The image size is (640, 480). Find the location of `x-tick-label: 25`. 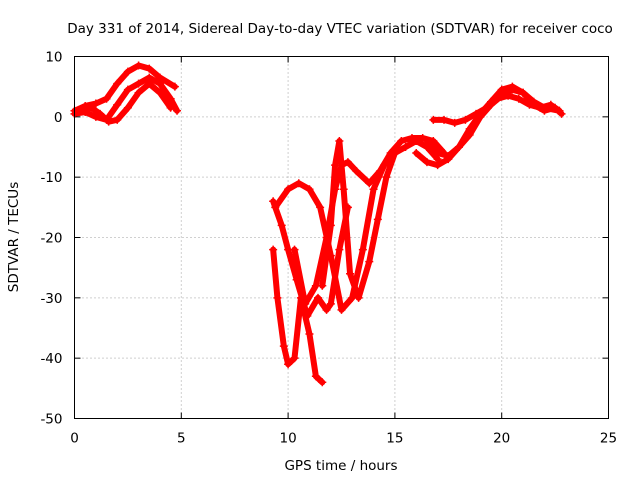

x-tick-label: 25 is located at coordinates (608, 439).